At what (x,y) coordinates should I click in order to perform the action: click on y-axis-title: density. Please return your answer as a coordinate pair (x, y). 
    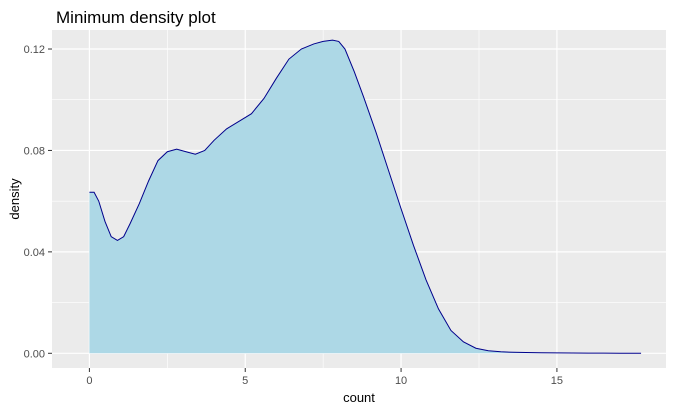
    Looking at the image, I should click on (14, 199).